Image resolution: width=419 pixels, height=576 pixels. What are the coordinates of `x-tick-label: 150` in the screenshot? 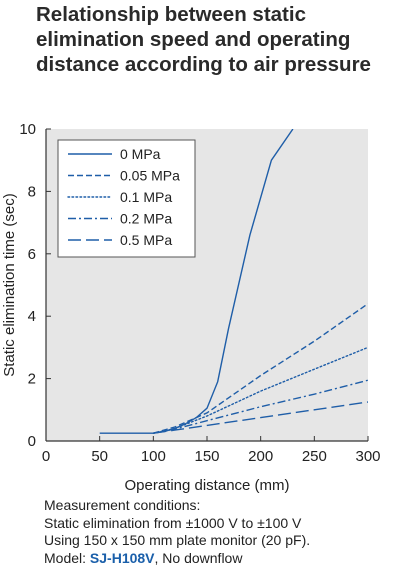 It's located at (206, 456).